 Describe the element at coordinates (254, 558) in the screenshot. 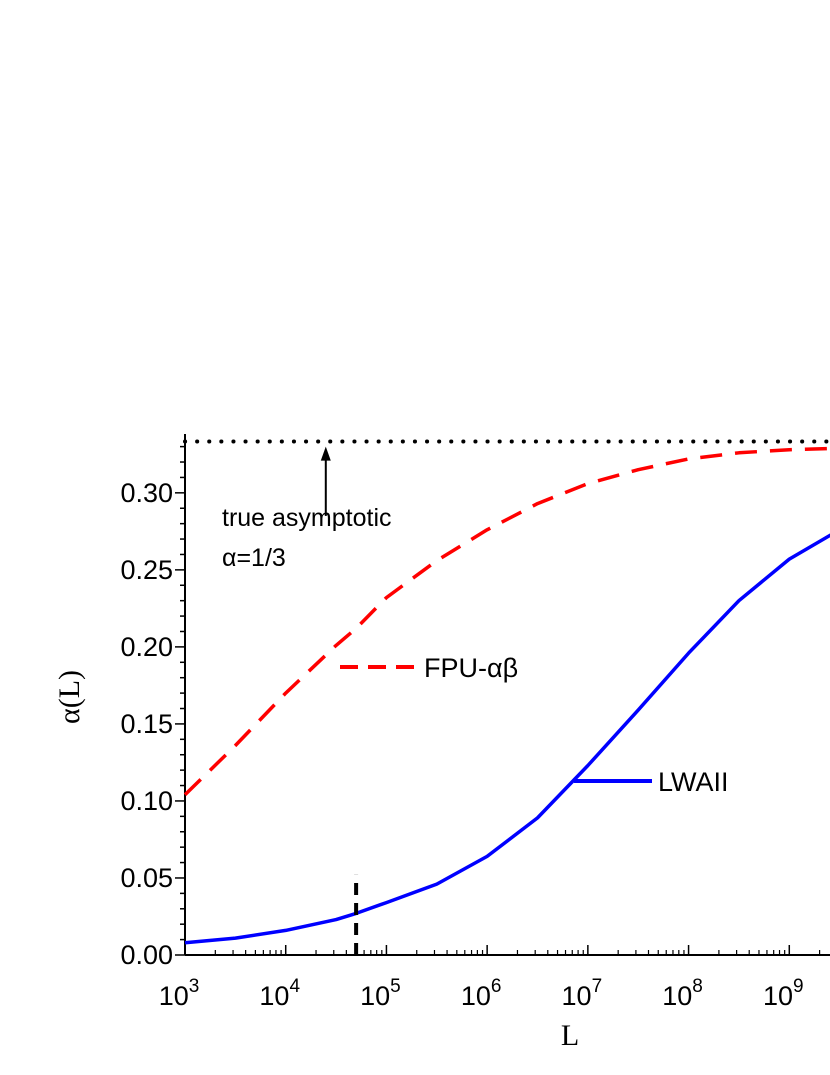

I see `annotation-line2: α=1/3` at that location.